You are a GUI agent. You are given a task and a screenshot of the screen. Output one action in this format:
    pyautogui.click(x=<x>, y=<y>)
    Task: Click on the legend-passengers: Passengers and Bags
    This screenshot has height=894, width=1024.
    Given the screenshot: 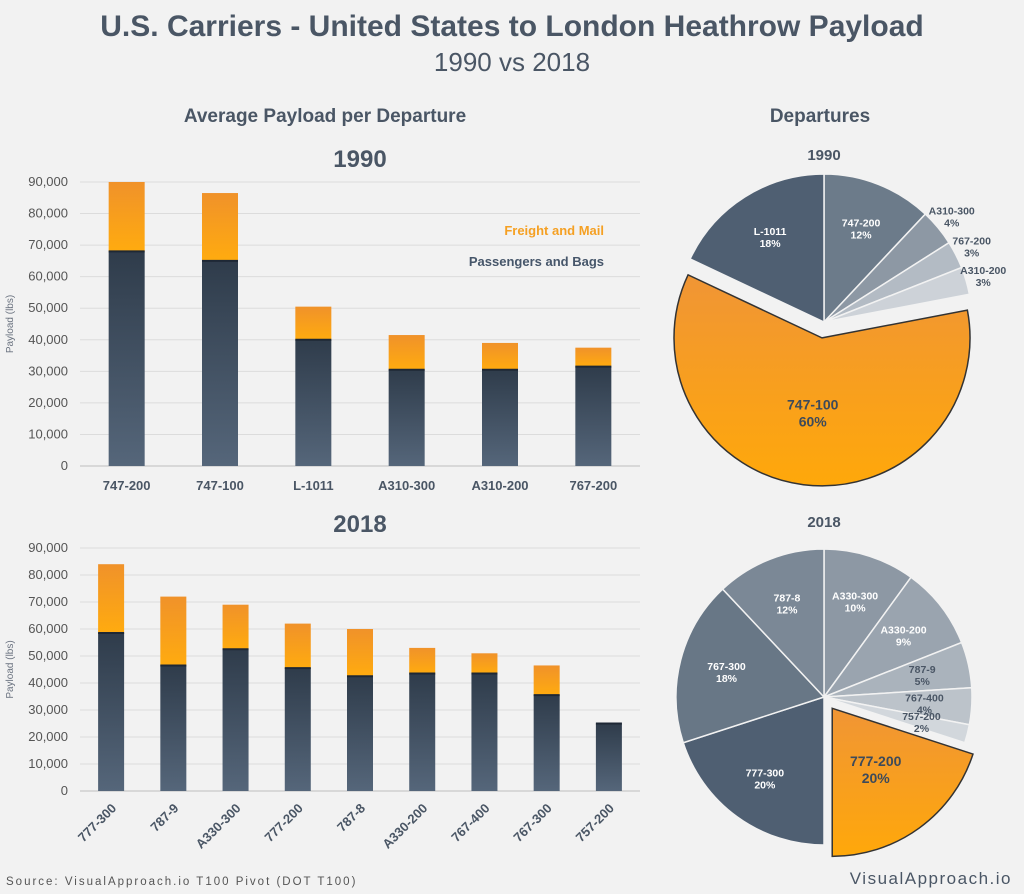 What is the action you would take?
    pyautogui.click(x=536, y=261)
    